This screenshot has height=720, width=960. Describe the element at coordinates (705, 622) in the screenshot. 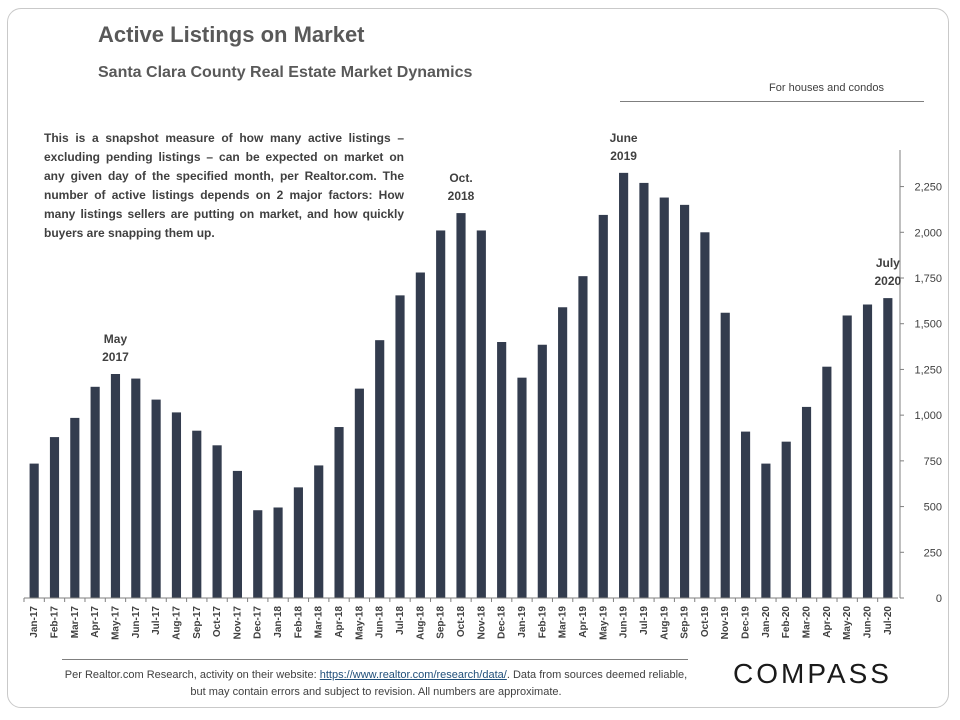

I see `x-tick-label: Oct-19` at that location.